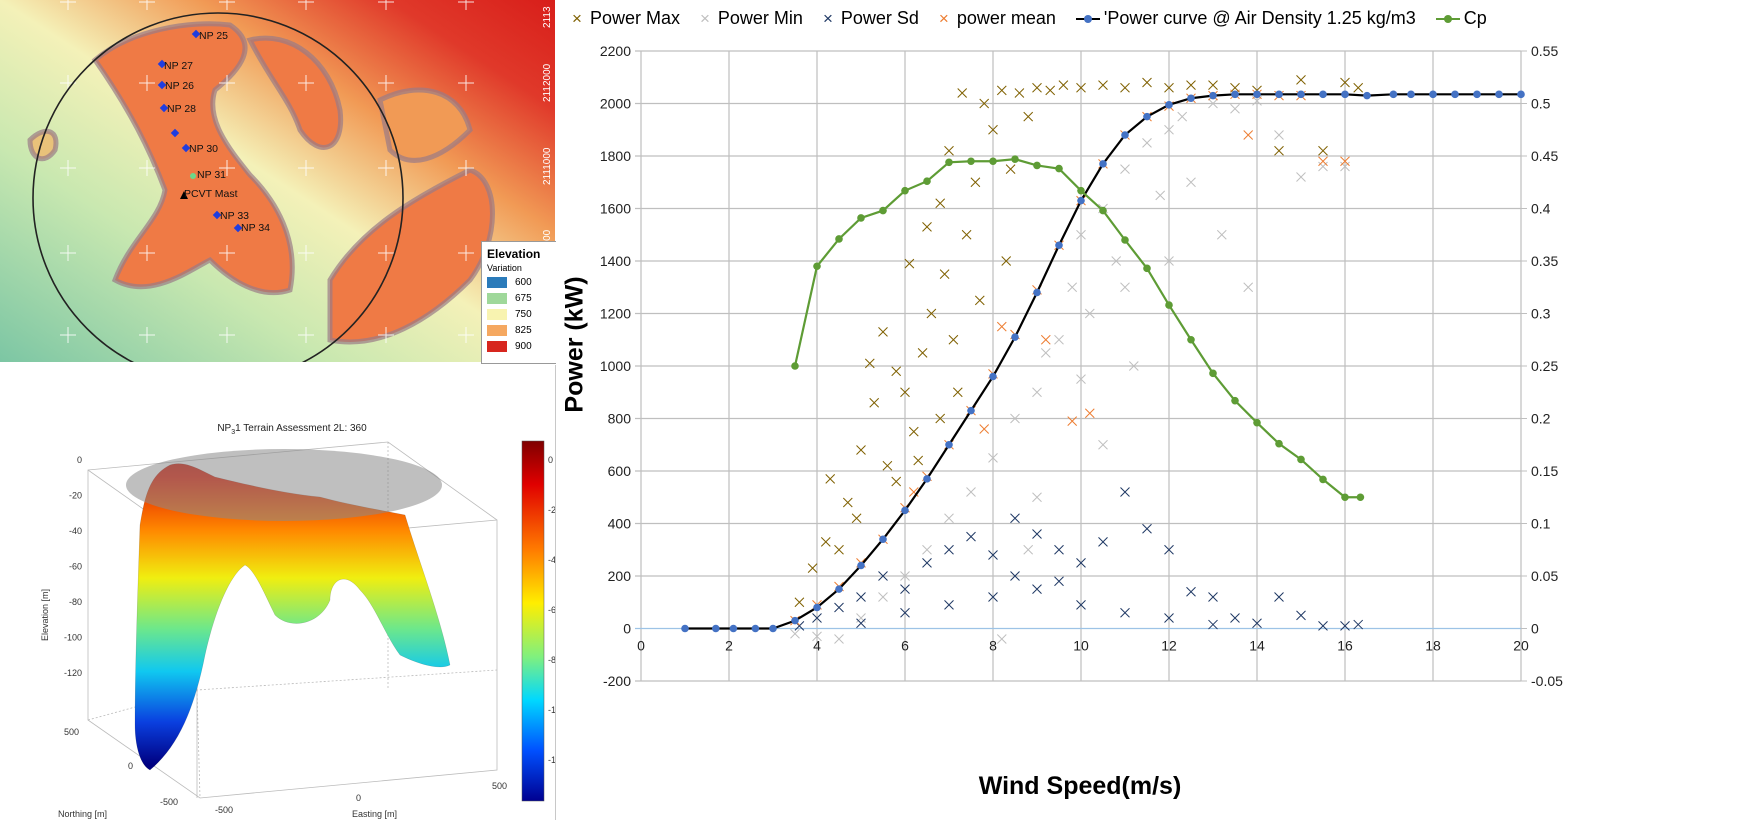 The width and height of the screenshot is (1757, 820). What do you see at coordinates (514, 254) in the screenshot?
I see `legend-title: Elevation` at bounding box center [514, 254].